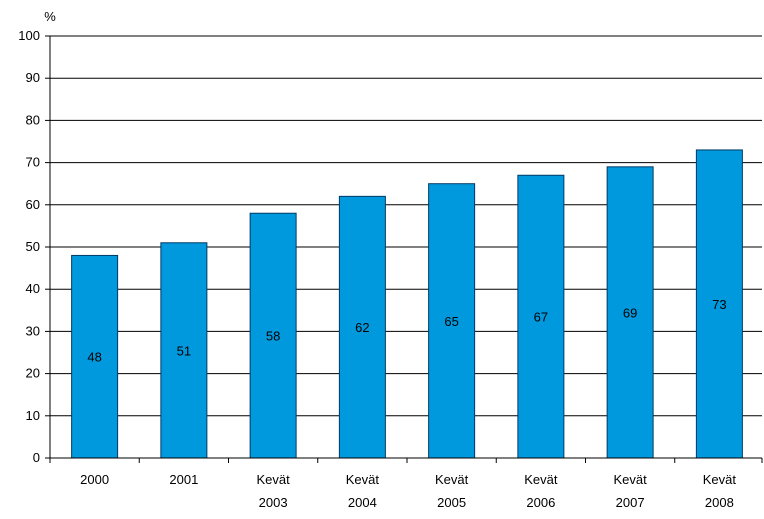 The width and height of the screenshot is (764, 519). I want to click on y-tick-label: 30, so click(33, 330).